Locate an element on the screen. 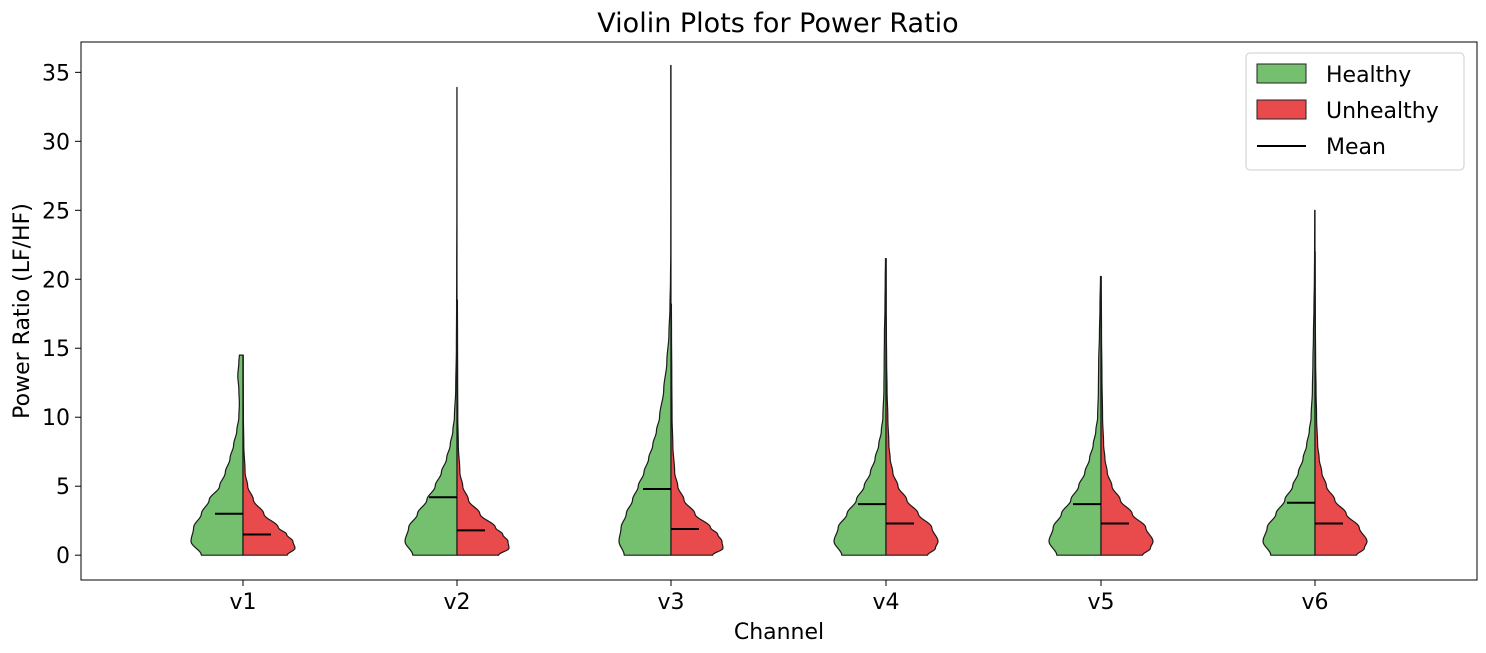  violin-healthy-v5 is located at coordinates (1075, 415).